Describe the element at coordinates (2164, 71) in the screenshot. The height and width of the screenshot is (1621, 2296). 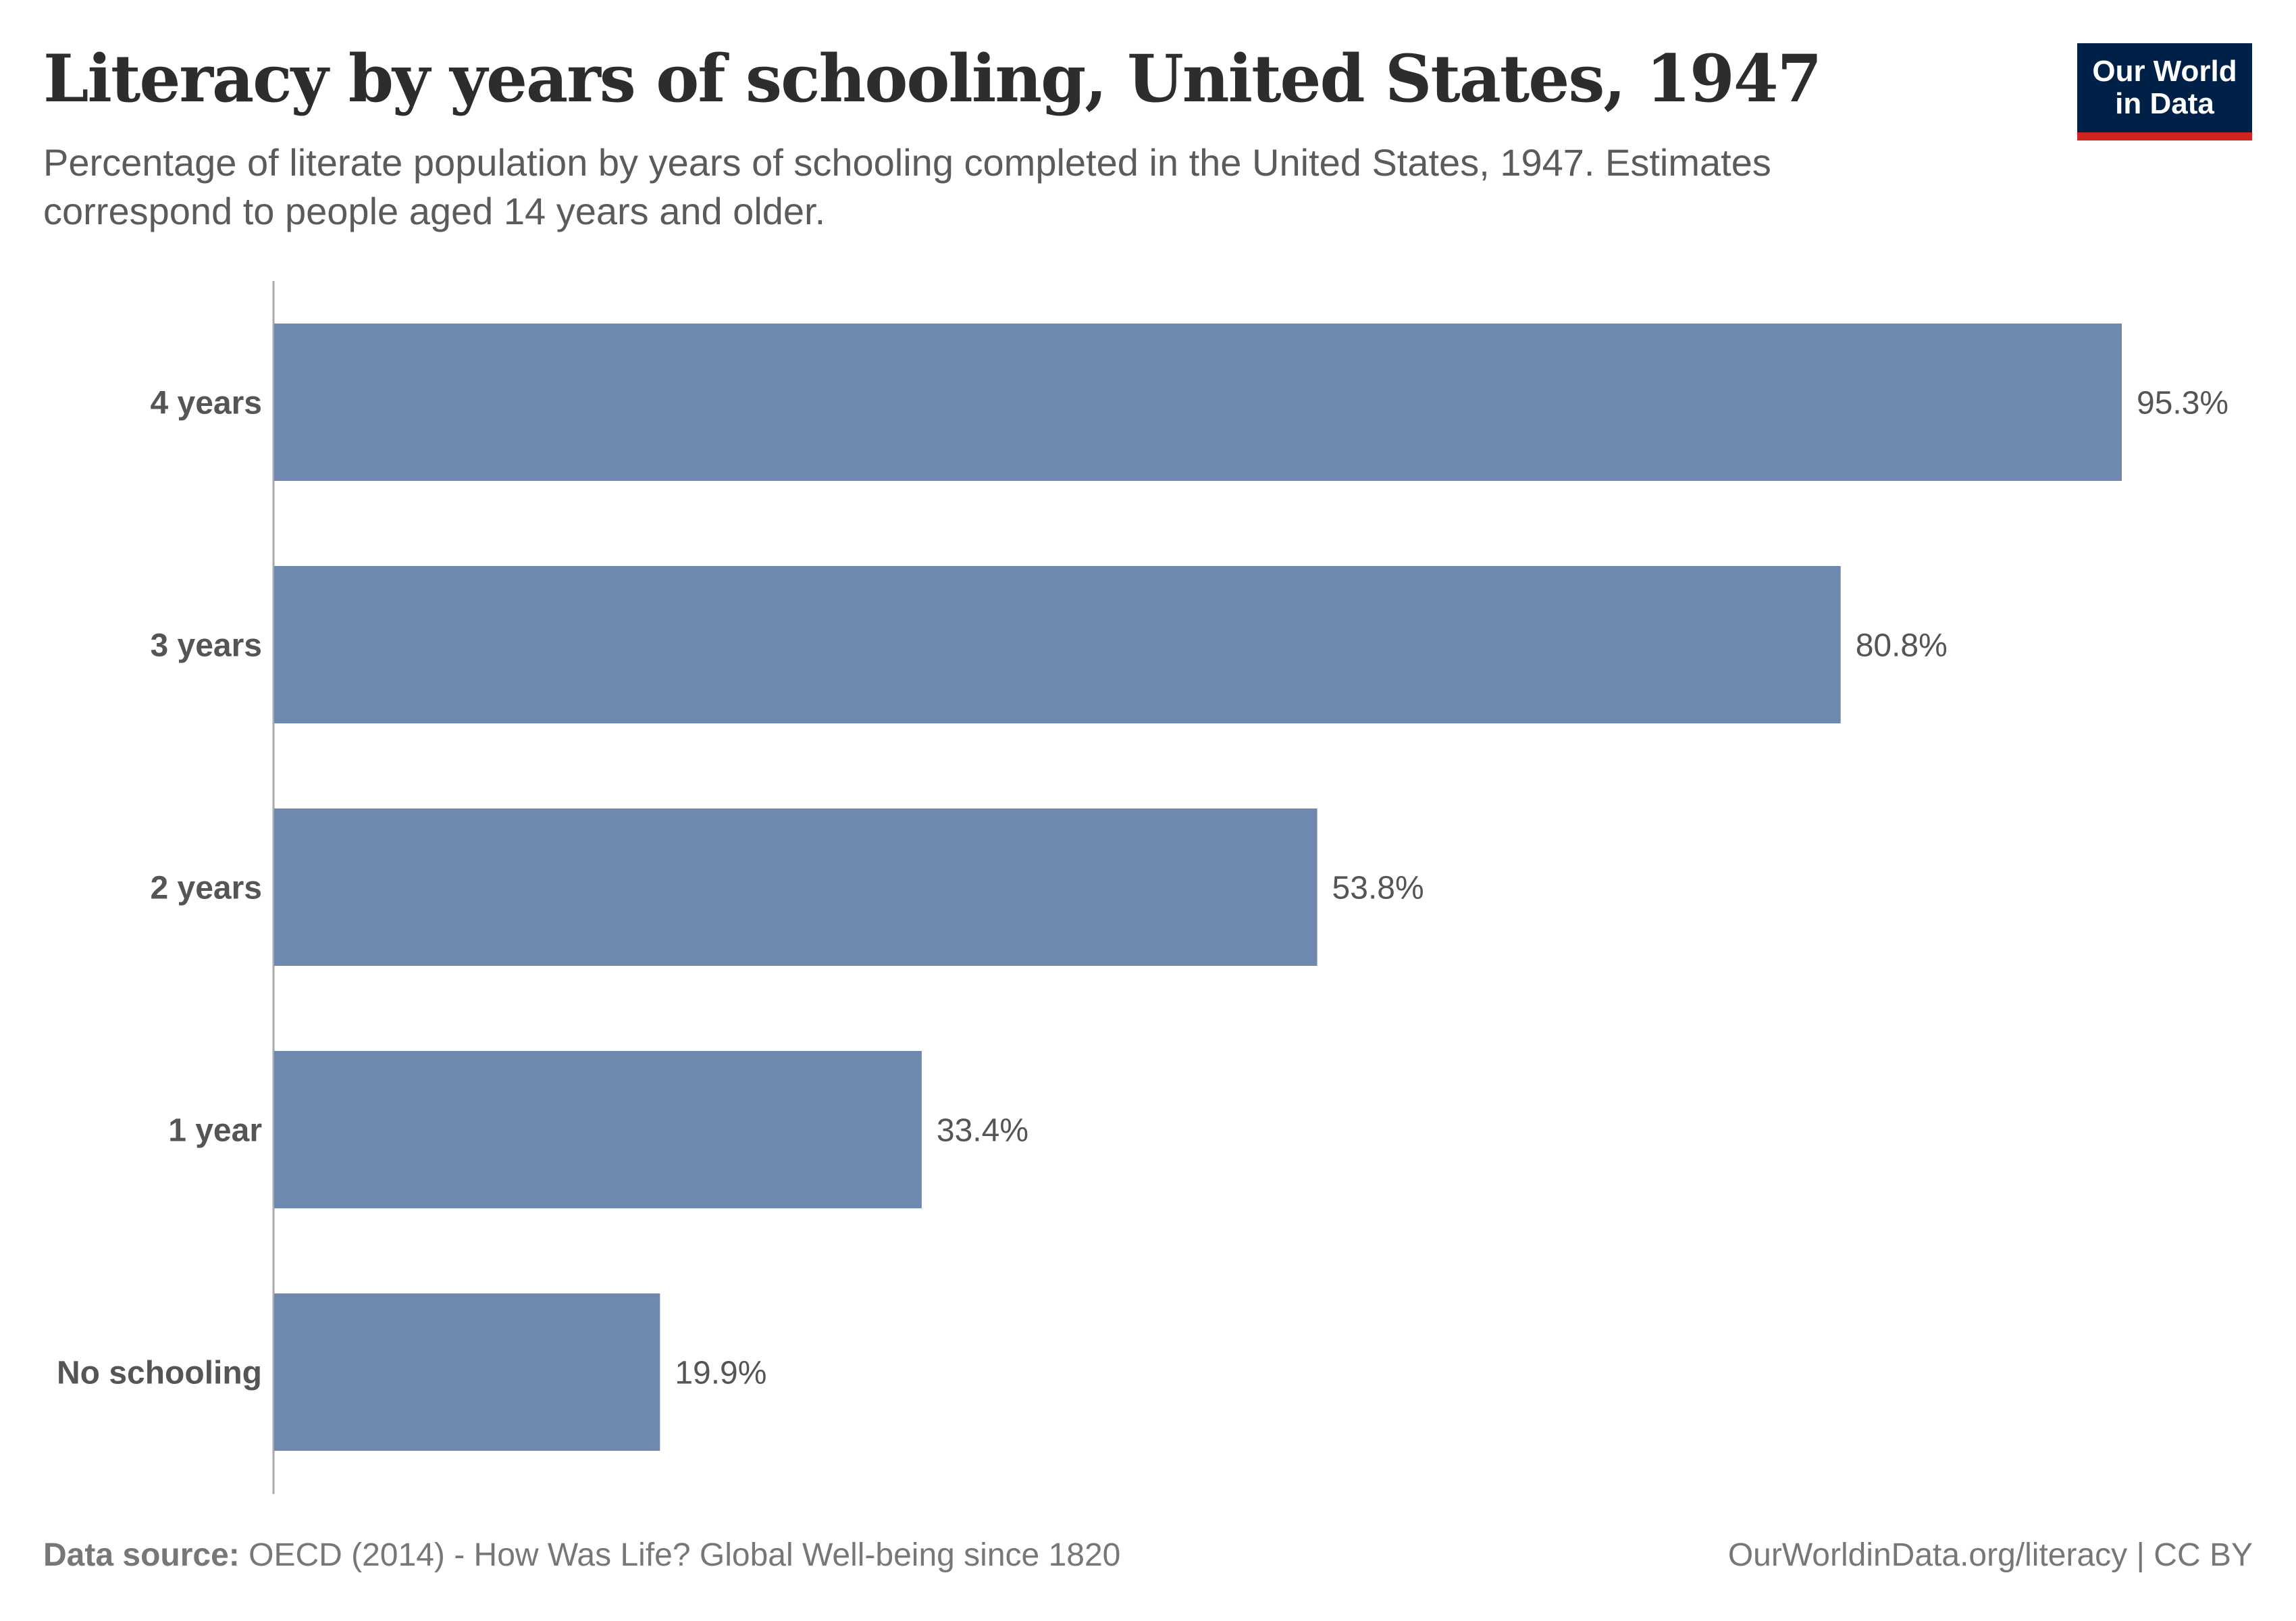
I see `logo-line1: Our World` at that location.